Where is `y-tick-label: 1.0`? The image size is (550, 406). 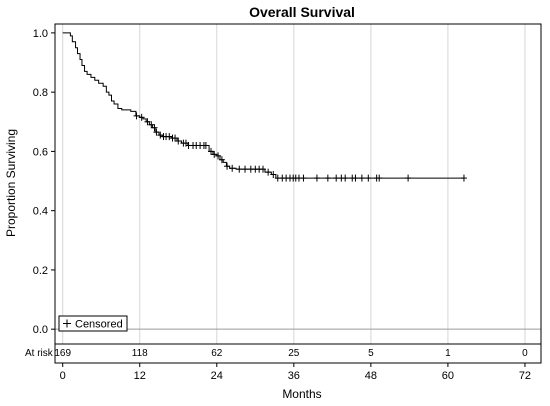
y-tick-label: 1.0 is located at coordinates (40, 34).